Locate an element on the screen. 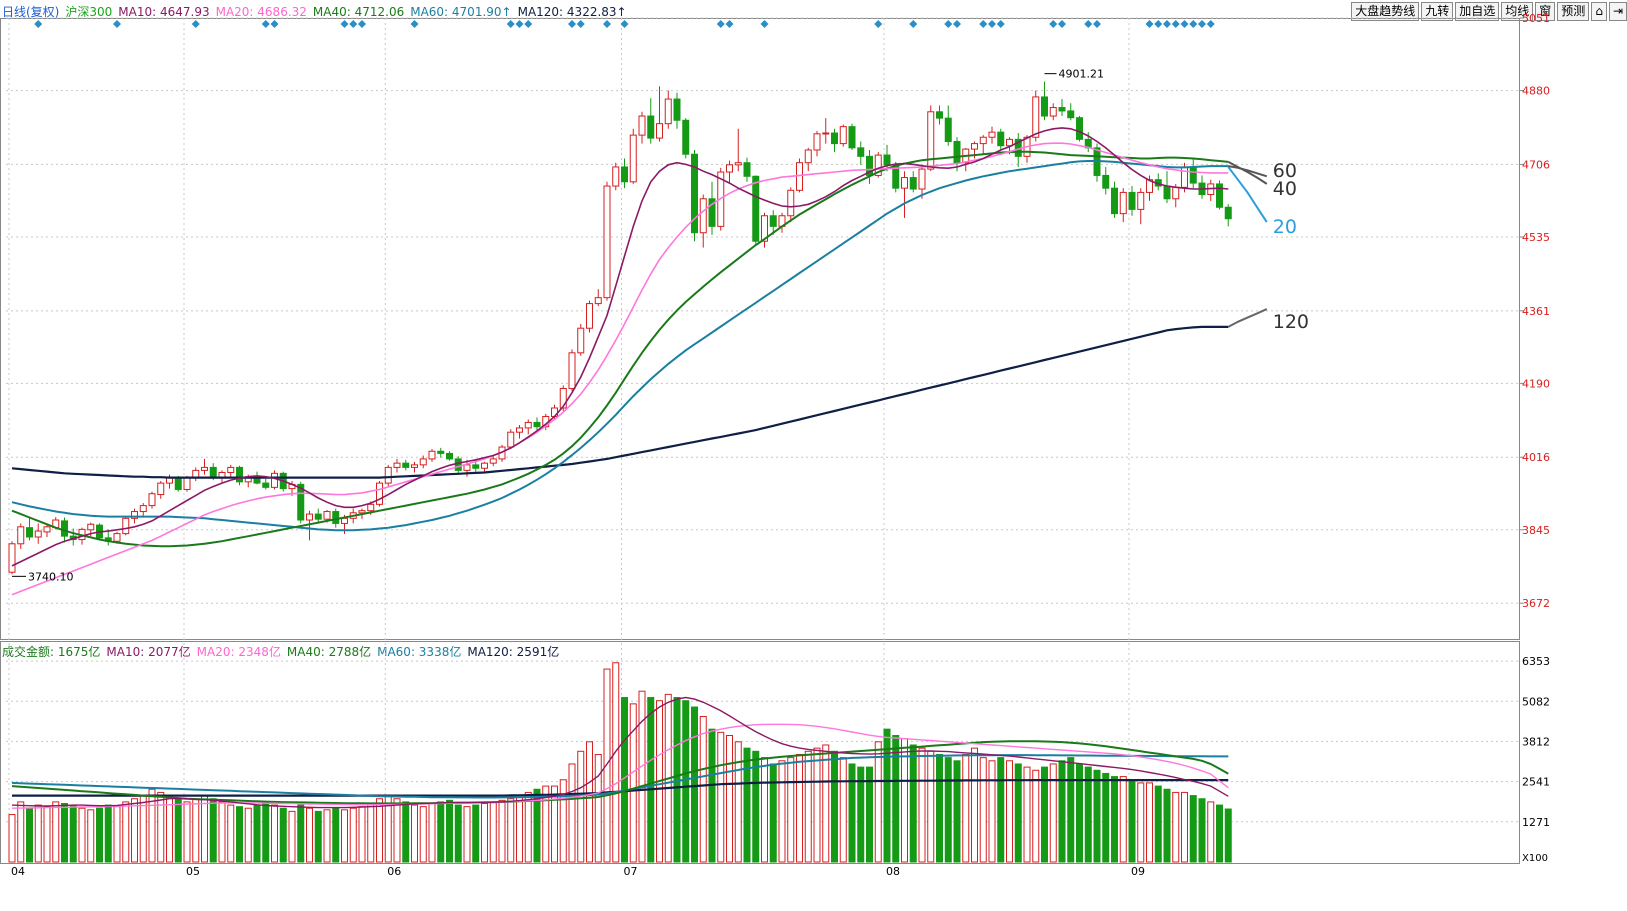  legend-item: MA120: 4322.83↑ is located at coordinates (572, 12).